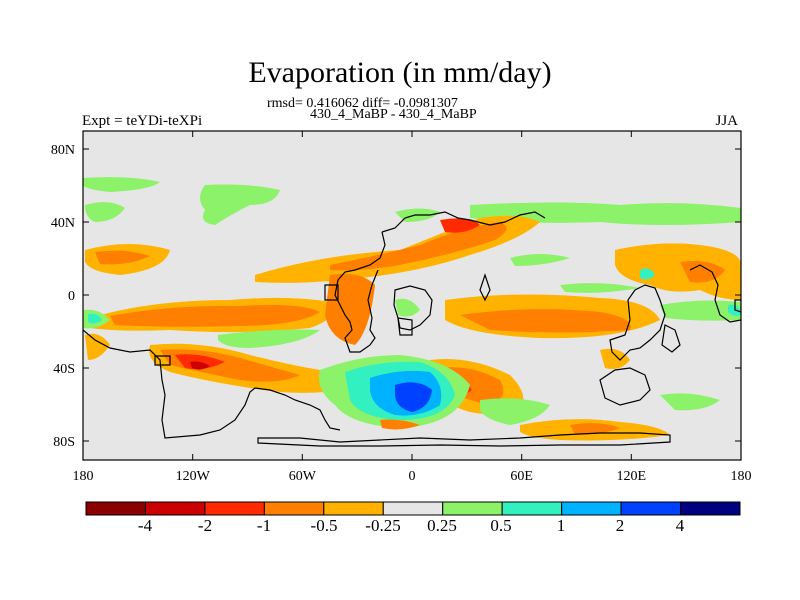 The image size is (800, 600). What do you see at coordinates (521, 476) in the screenshot?
I see `x-tick-label: 60E` at bounding box center [521, 476].